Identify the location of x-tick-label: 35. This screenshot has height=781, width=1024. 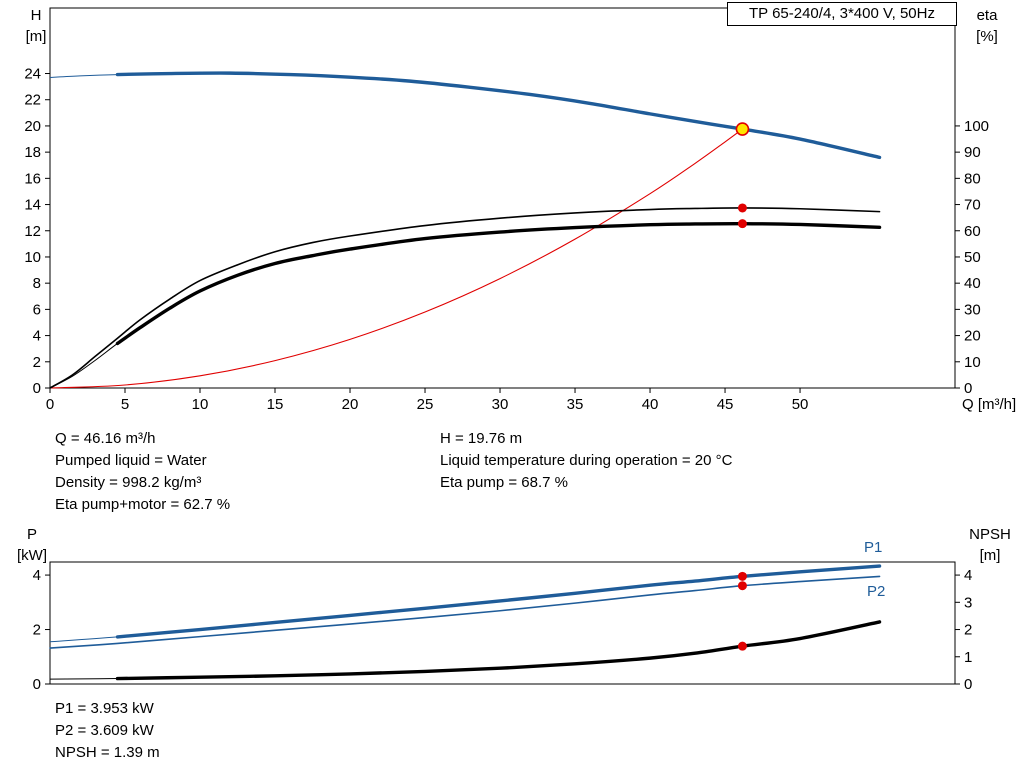
(575, 404).